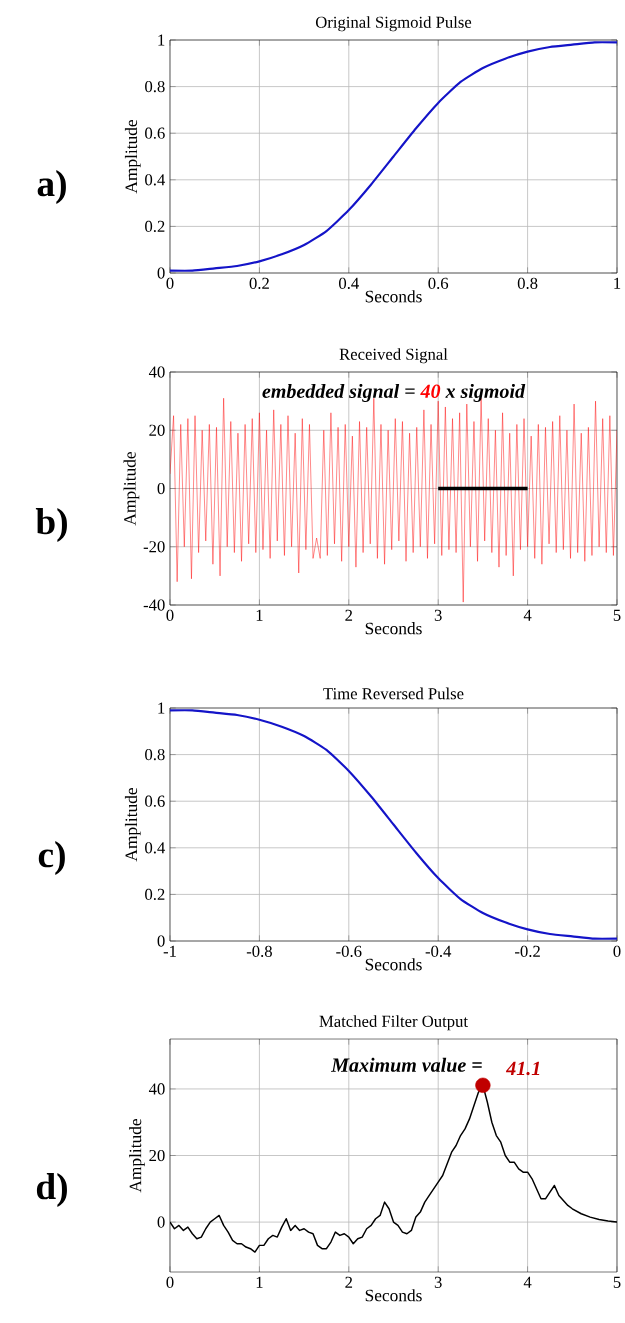 The height and width of the screenshot is (1323, 625). Describe the element at coordinates (259, 951) in the screenshot. I see `x-tick-label: -0.8` at that location.